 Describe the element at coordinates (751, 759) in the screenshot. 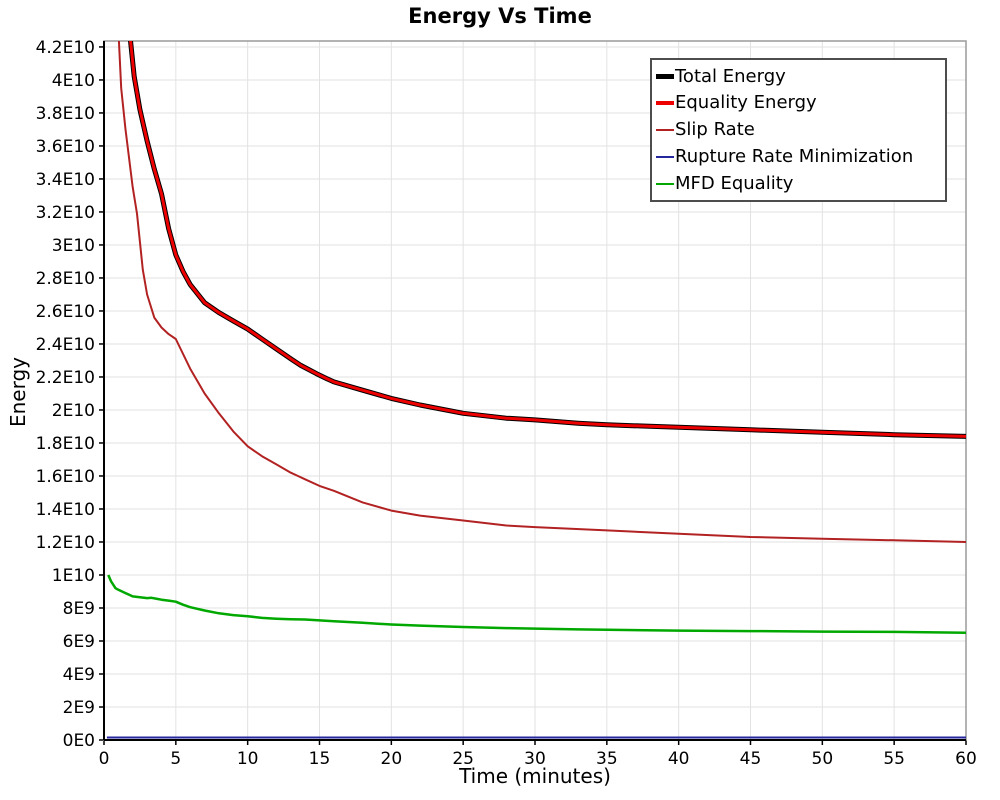

I see `x-tick-label: 45` at that location.